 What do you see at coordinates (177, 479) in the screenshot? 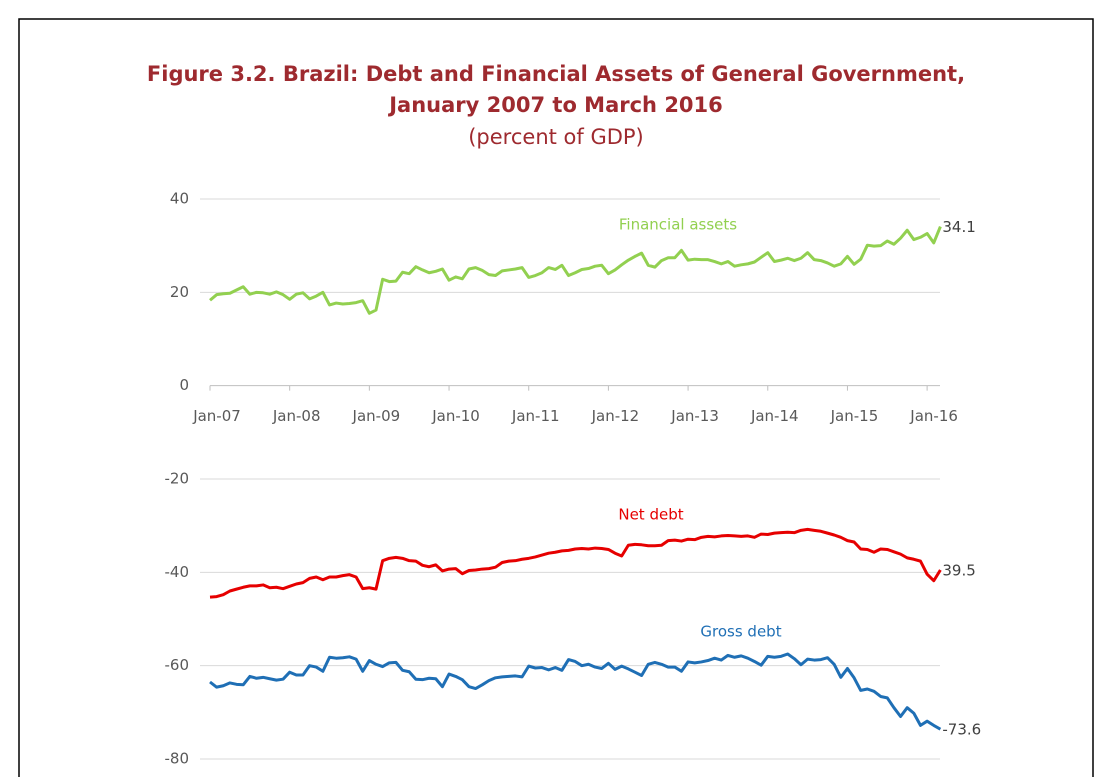
I see `y-tick-label: -20` at bounding box center [177, 479].